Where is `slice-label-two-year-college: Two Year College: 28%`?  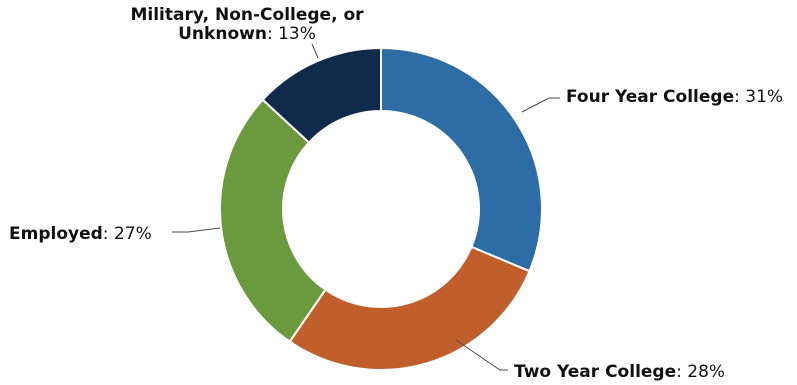 slice-label-two-year-college: Two Year College: 28% is located at coordinates (619, 372).